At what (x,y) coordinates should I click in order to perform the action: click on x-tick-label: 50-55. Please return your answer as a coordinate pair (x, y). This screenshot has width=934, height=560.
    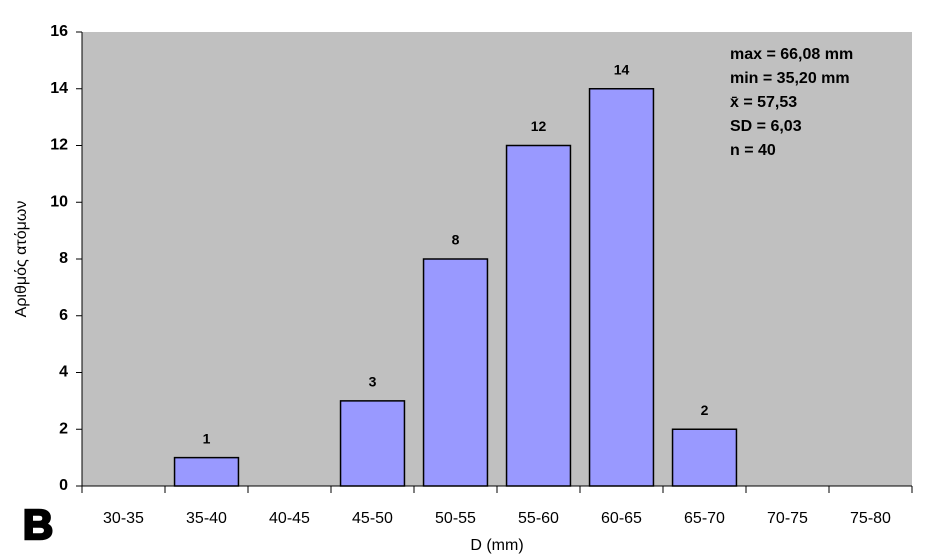
    Looking at the image, I should click on (455, 518).